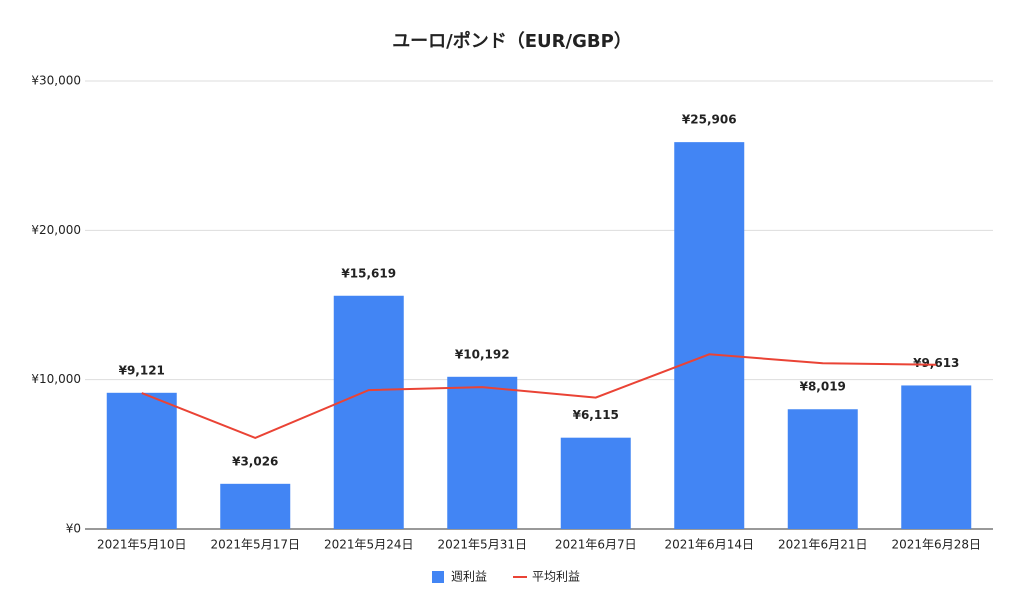  Describe the element at coordinates (255, 545) in the screenshot. I see `x-tick-label: 2021年5月17日` at that location.